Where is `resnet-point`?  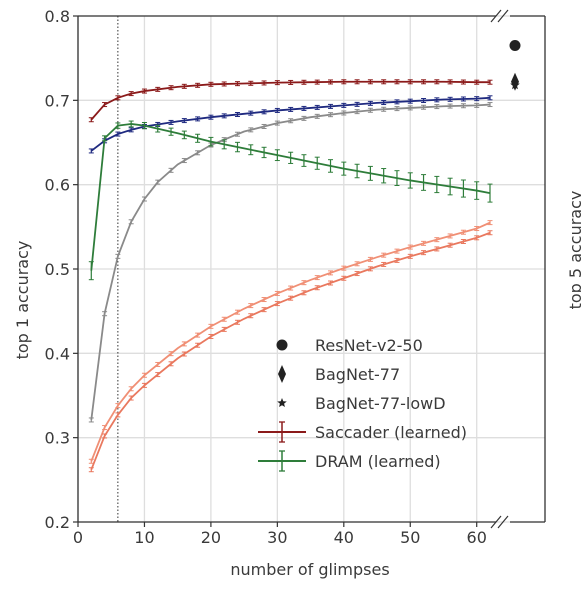 resnet-point is located at coordinates (515, 46).